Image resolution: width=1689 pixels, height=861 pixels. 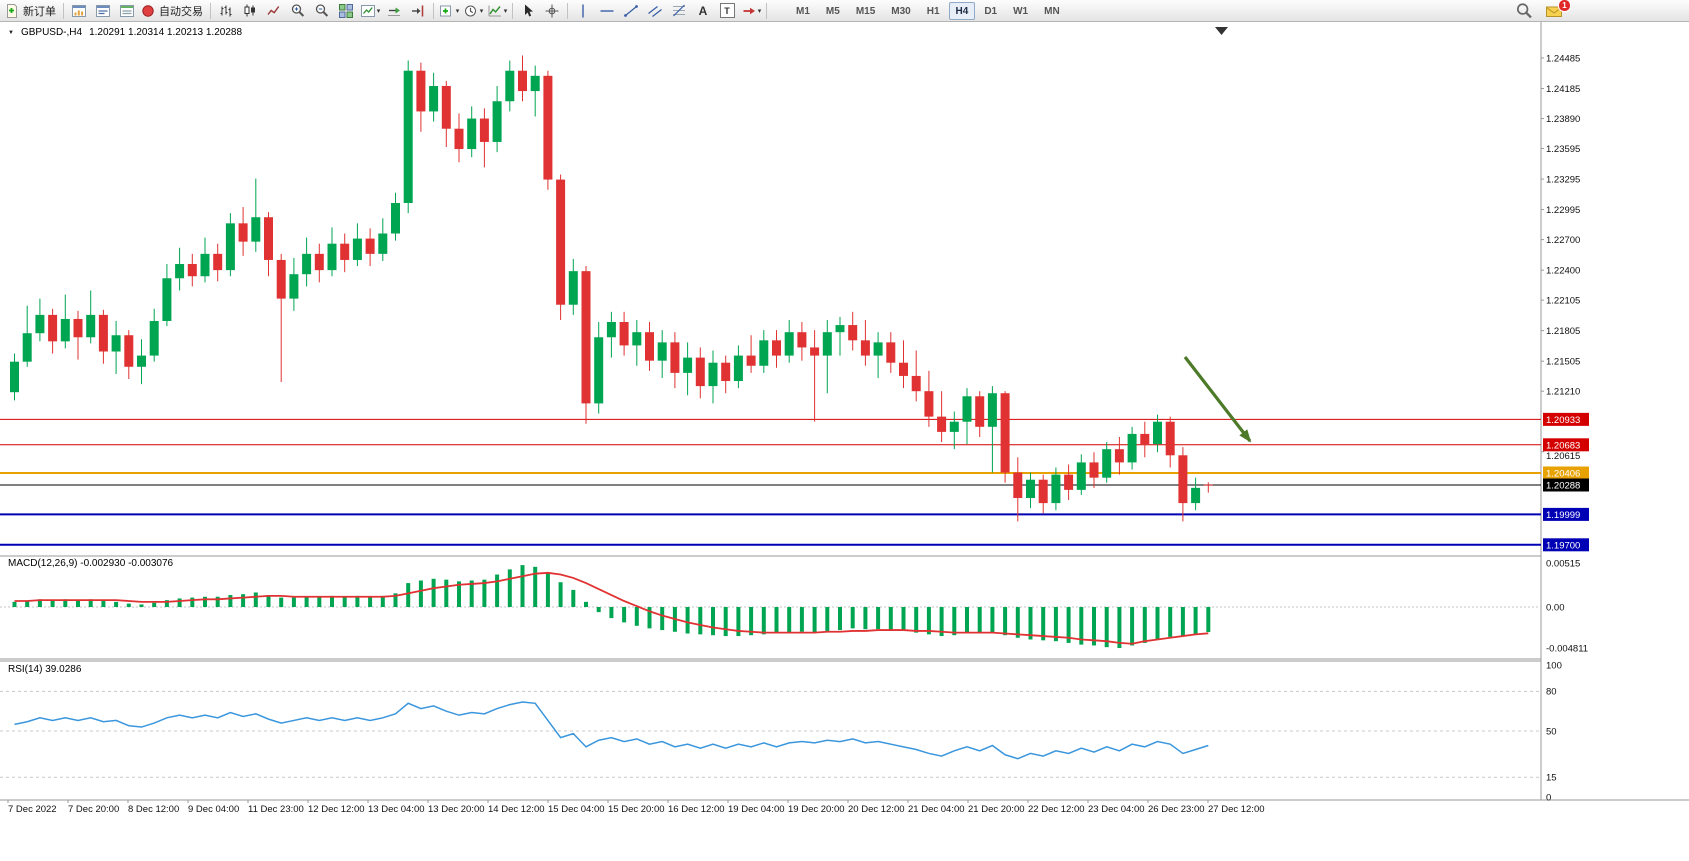 I want to click on timeframe-button-d1: D1, so click(x=991, y=11).